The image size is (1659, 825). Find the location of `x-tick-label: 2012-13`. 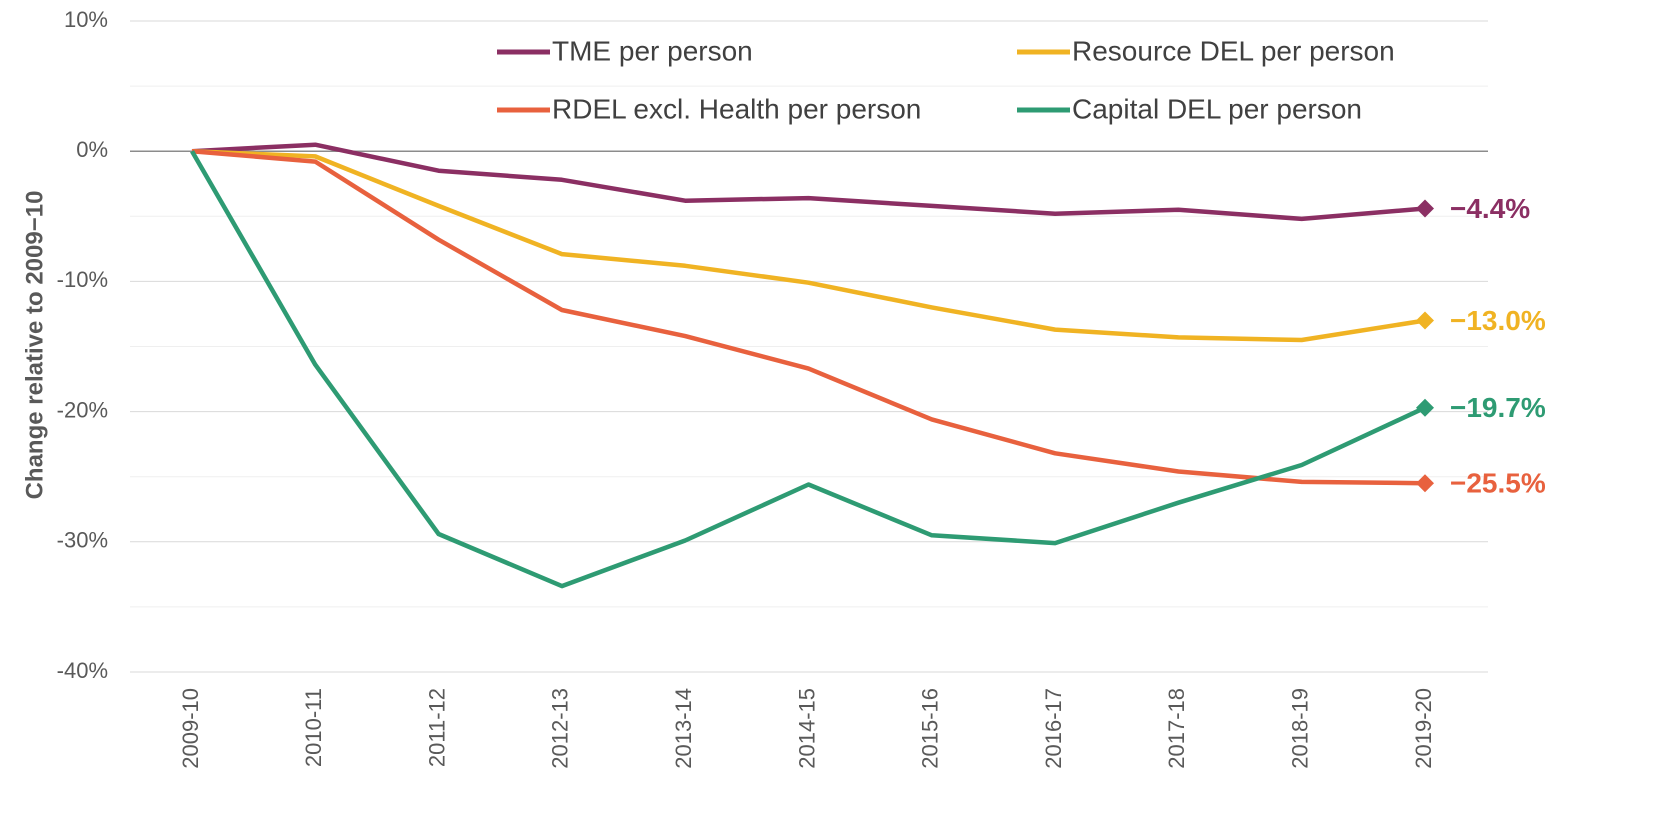

x-tick-label: 2012-13 is located at coordinates (560, 728).